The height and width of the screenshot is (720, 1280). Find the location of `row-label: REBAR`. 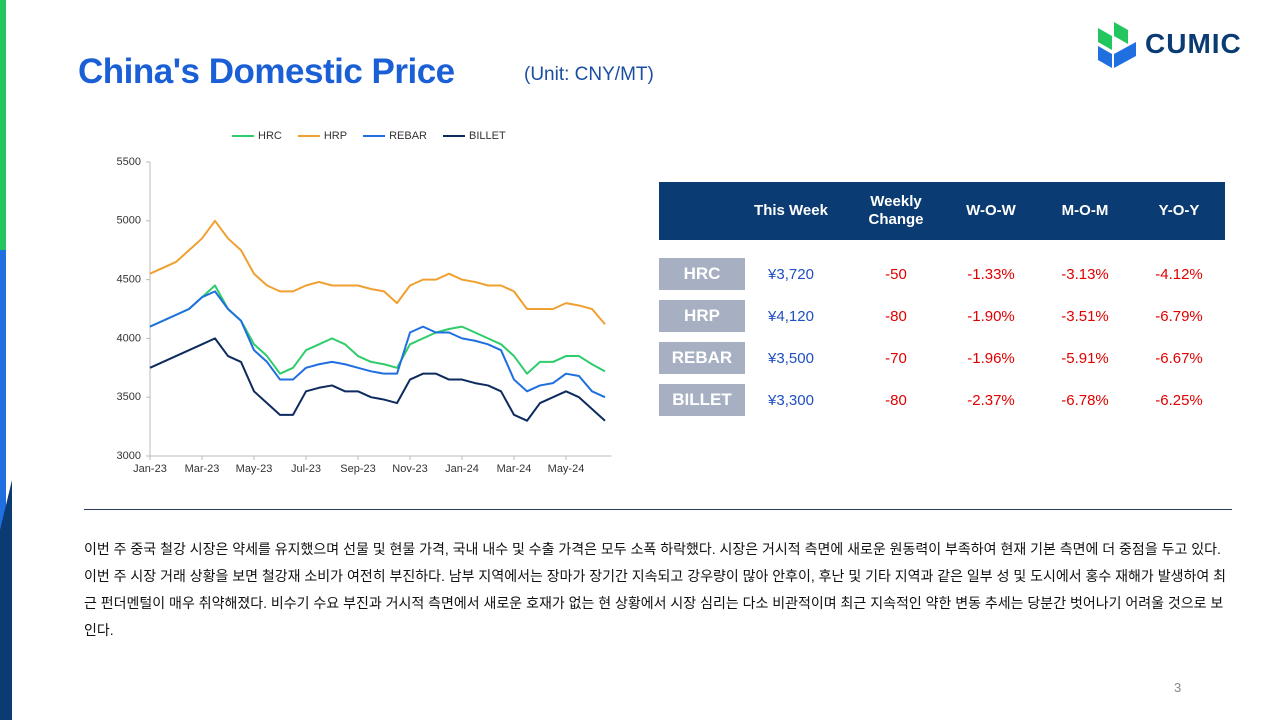

row-label: REBAR is located at coordinates (702, 358).